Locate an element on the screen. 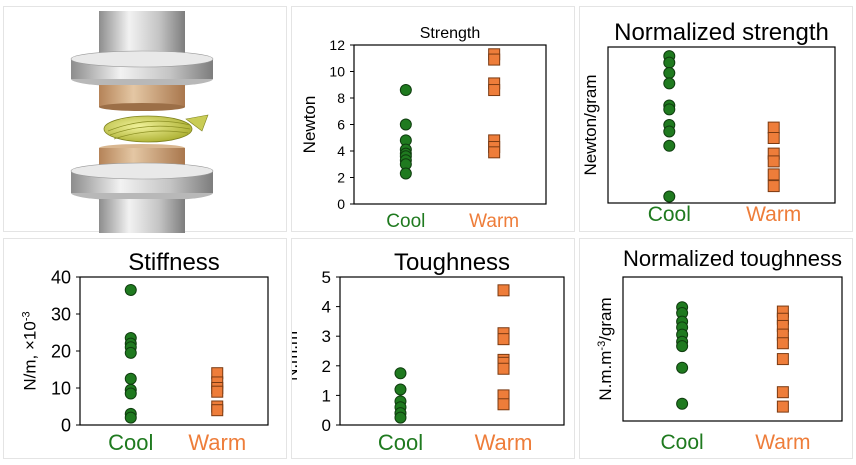 This screenshot has height=465, width=856. normalized-strength-chart: Normalized strength Newton/gram Cool Warm is located at coordinates (708, 122).